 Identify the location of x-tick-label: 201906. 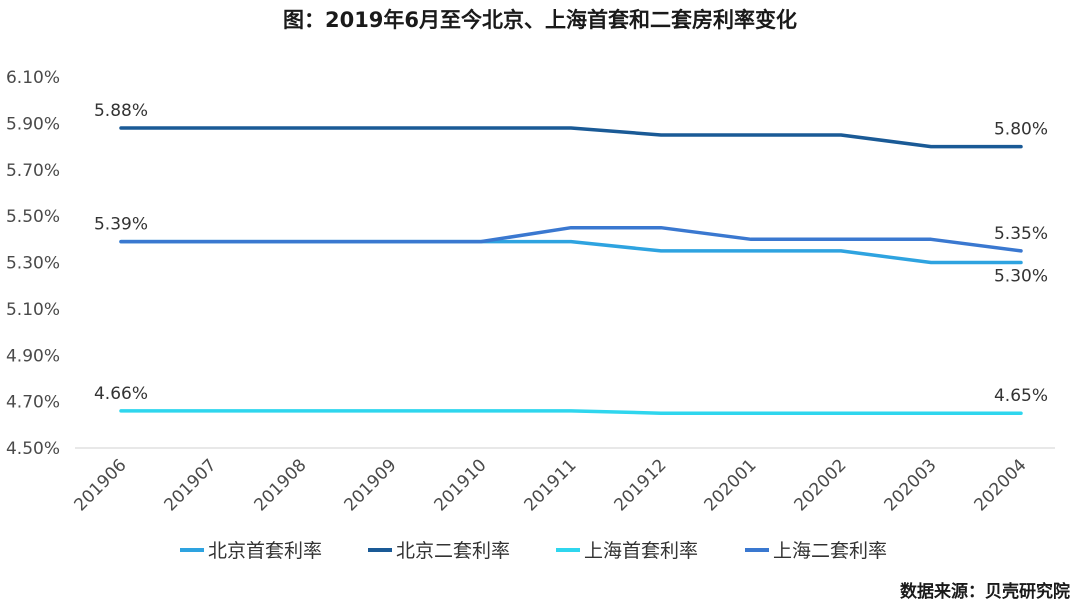
(100, 485).